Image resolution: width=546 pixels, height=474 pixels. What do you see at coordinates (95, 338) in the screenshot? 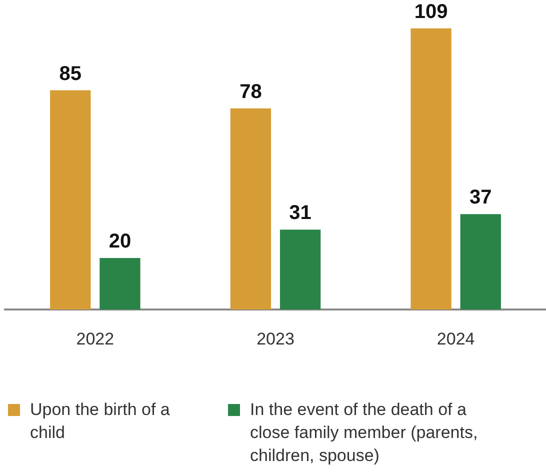
I see `x-tick-label: 2022` at bounding box center [95, 338].